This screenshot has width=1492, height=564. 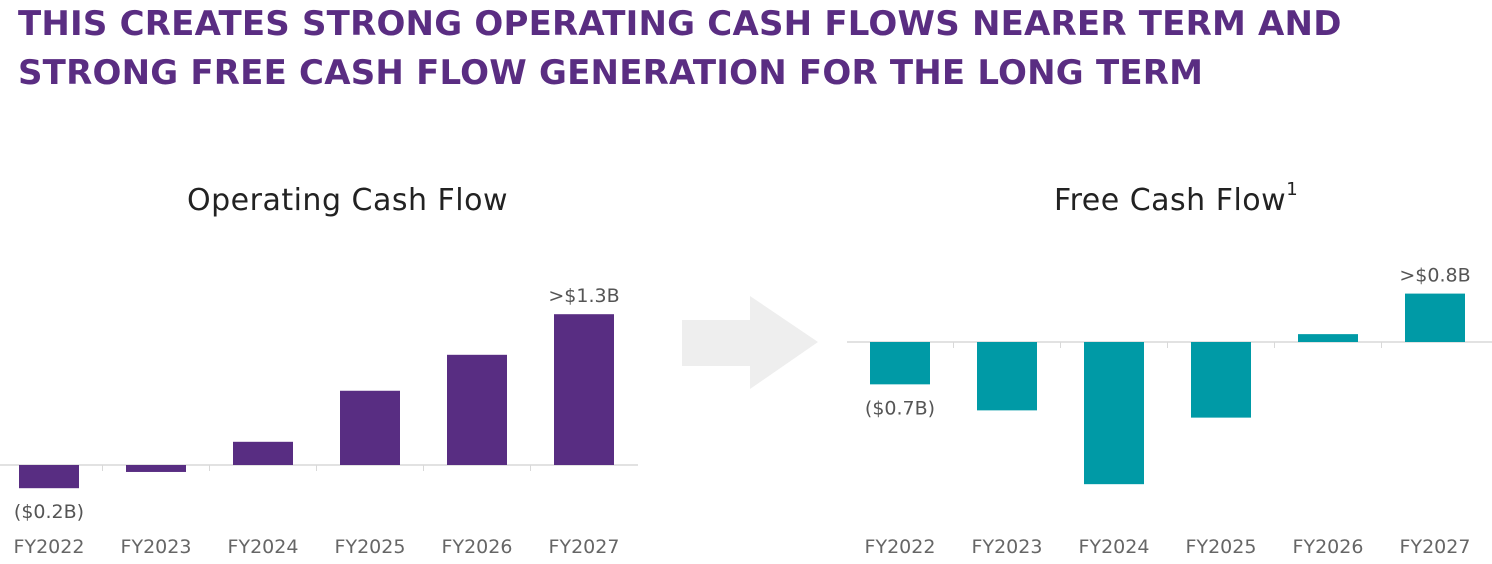 What do you see at coordinates (1434, 276) in the screenshot?
I see `data-label-fy2027: >$0.8B` at bounding box center [1434, 276].